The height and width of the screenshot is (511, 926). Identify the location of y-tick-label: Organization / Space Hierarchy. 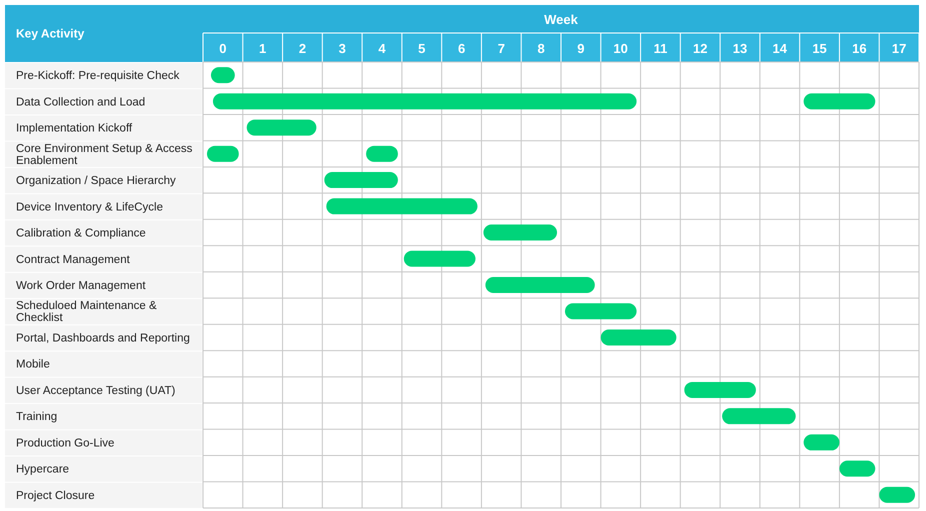
(96, 181).